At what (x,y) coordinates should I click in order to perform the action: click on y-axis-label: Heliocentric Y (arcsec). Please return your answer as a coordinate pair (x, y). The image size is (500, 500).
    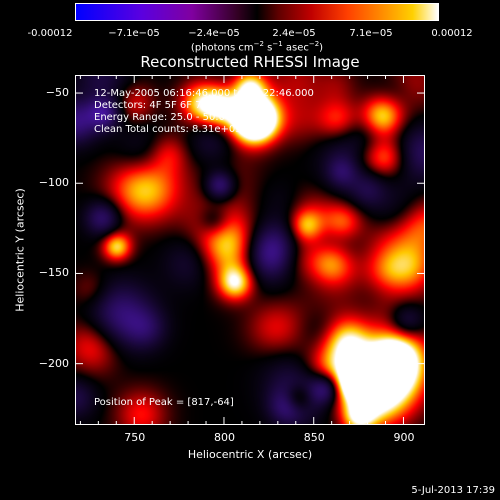
    Looking at the image, I should click on (20, 250).